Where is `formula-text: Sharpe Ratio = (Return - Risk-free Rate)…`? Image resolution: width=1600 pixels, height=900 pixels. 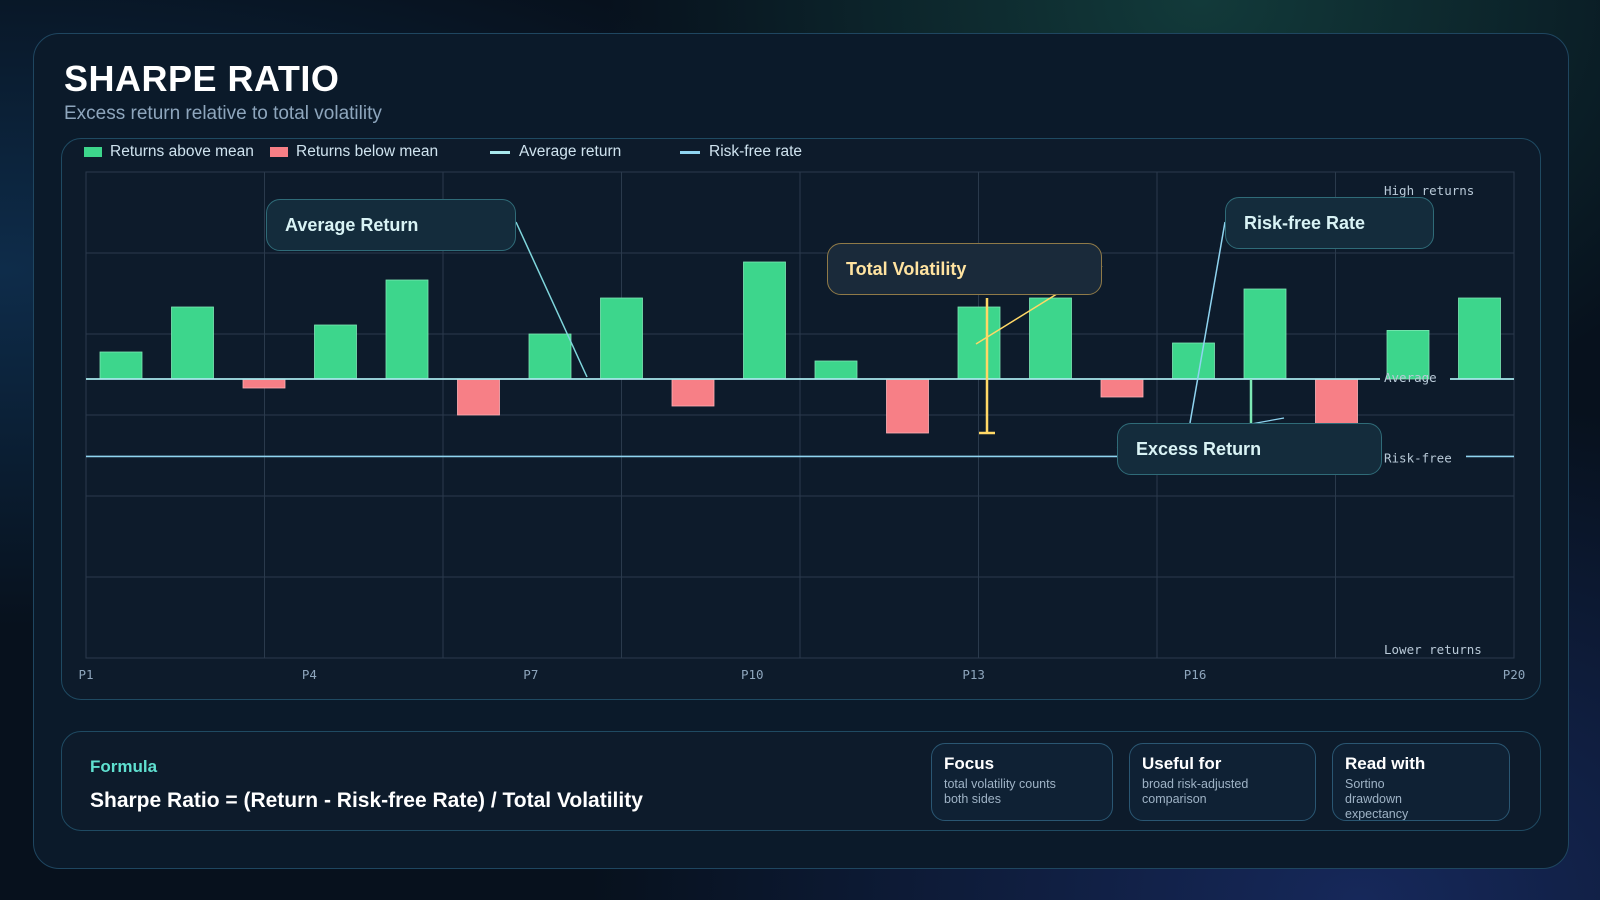
formula-text: Sharpe Ratio = (Return - Risk-free Rate)… is located at coordinates (366, 800).